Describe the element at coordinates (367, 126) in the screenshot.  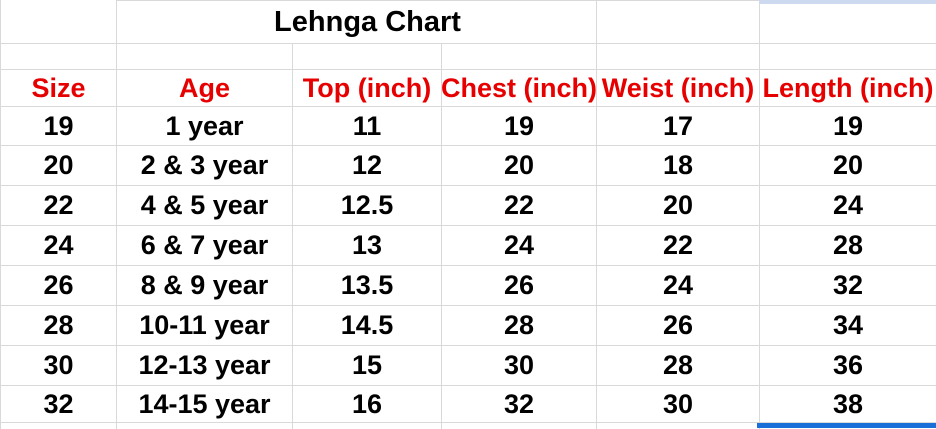
I see `table-cell: 11` at that location.